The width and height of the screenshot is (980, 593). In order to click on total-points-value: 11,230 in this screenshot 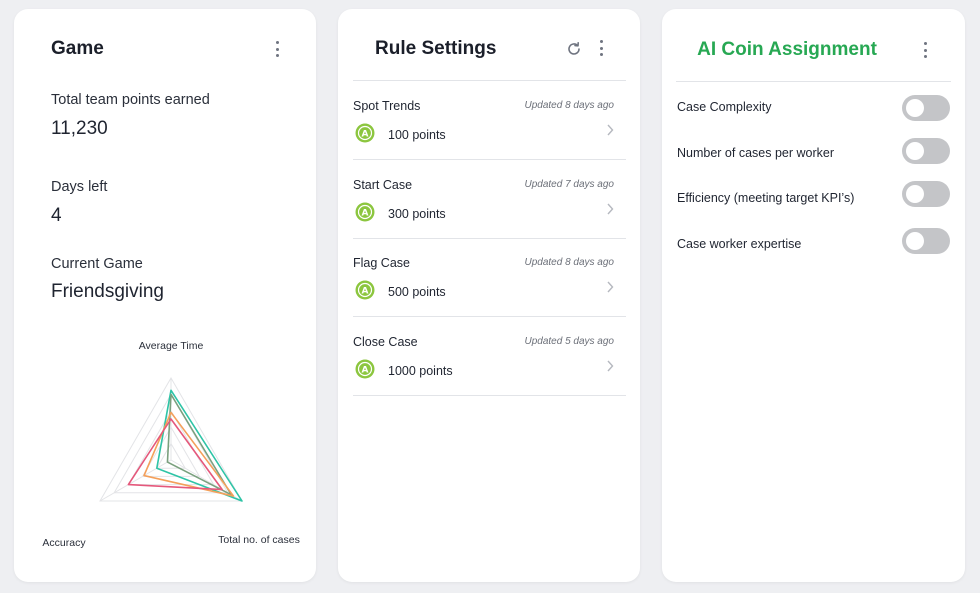, I will do `click(79, 128)`.